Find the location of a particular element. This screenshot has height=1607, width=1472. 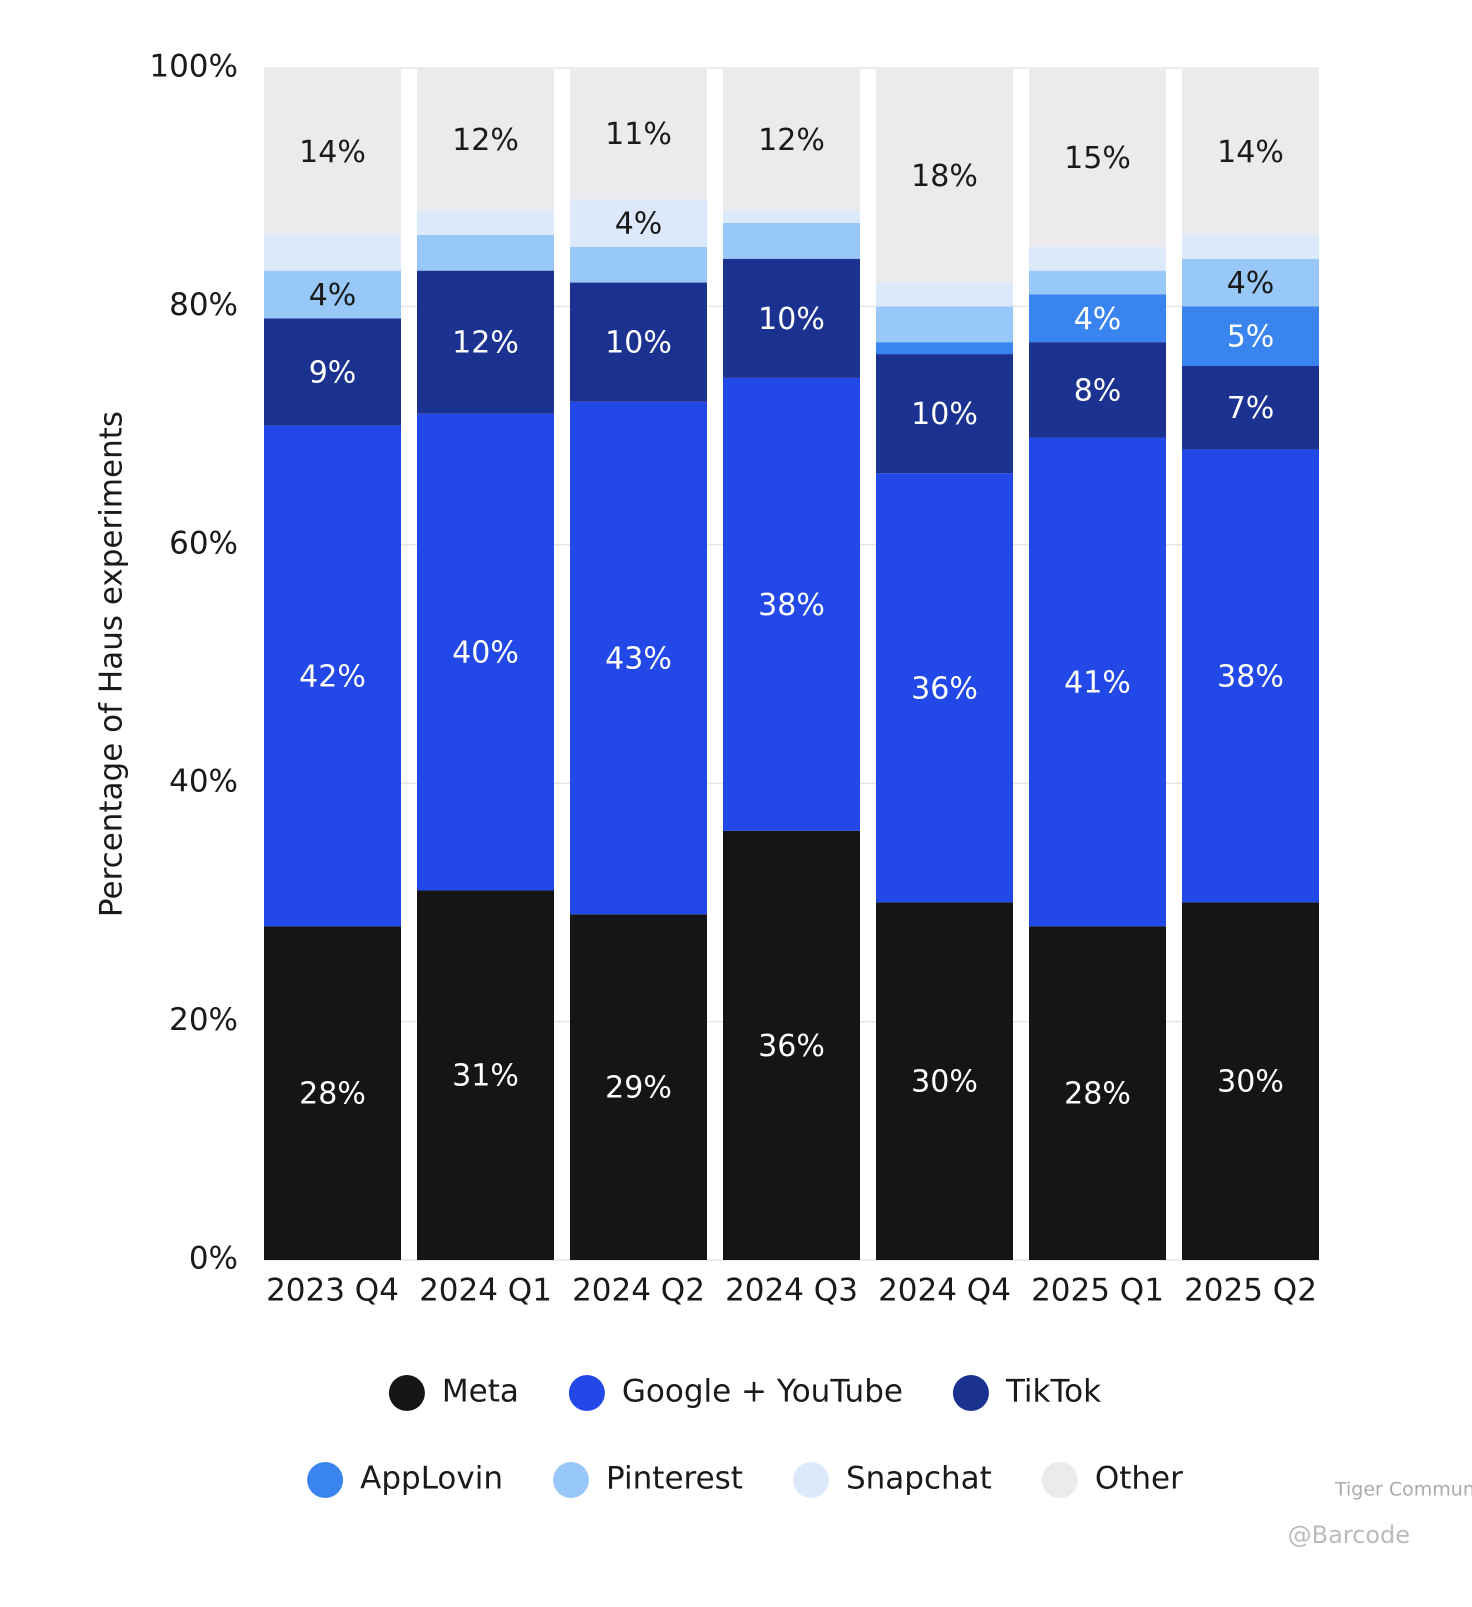

value-label: 9% is located at coordinates (333, 372).